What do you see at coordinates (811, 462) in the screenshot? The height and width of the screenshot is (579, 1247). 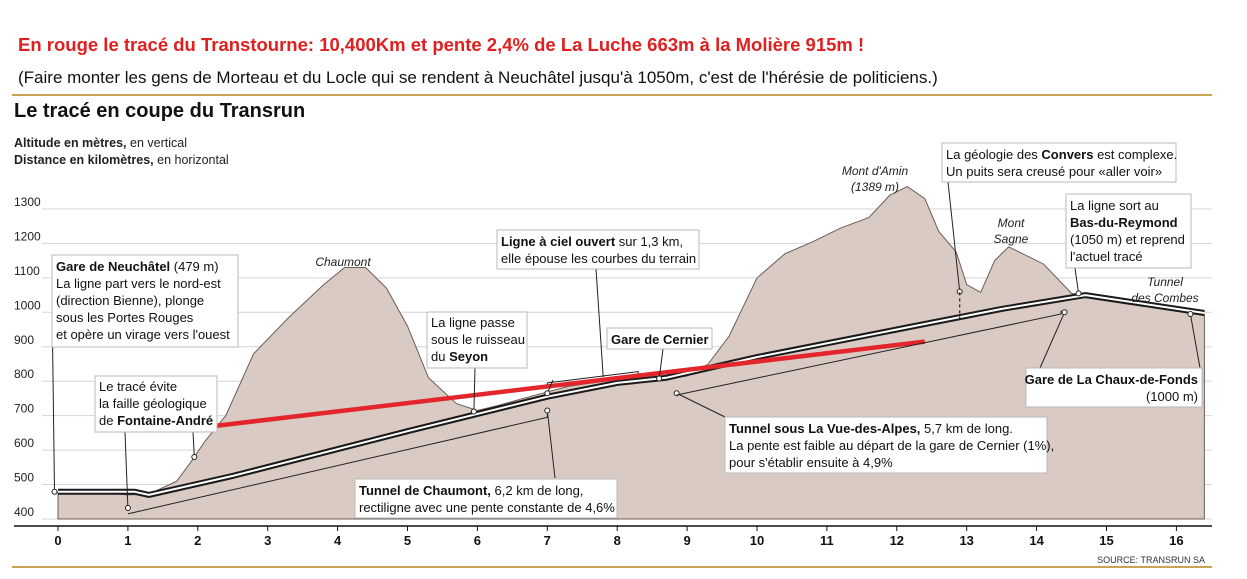 I see `svg-text: pour s'établir ensuite à 4,9%` at bounding box center [811, 462].